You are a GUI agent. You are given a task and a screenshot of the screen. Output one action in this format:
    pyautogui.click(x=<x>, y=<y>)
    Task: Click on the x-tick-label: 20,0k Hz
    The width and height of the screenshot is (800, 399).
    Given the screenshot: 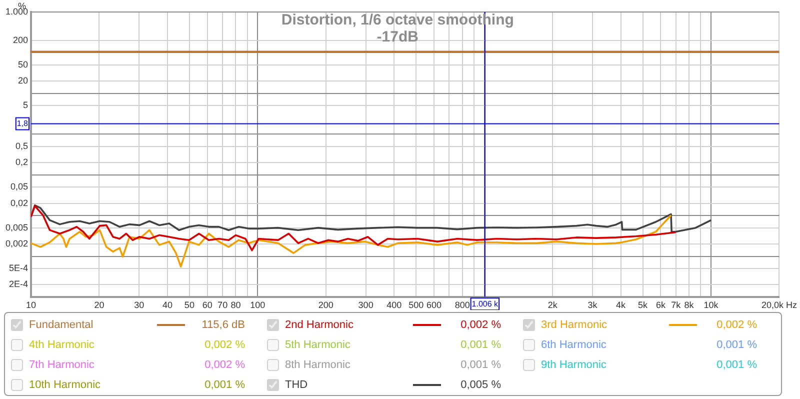 What is the action you would take?
    pyautogui.click(x=779, y=305)
    